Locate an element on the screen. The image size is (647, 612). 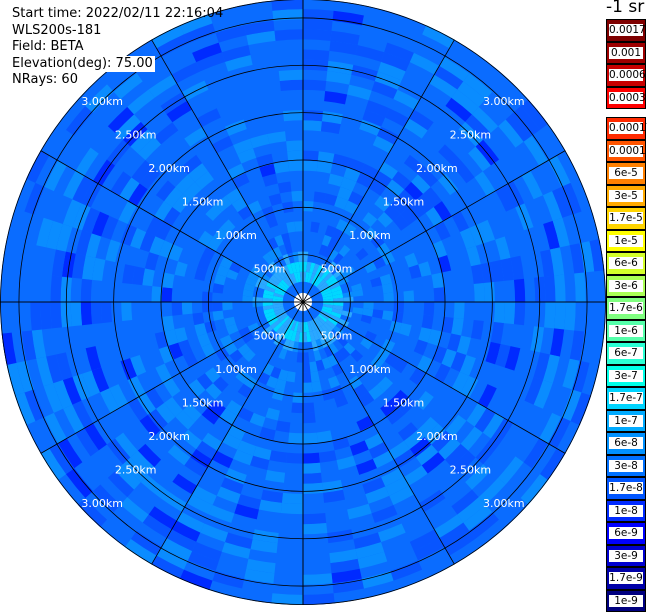
colorbar-title: -1 sr is located at coordinates (625, 8).